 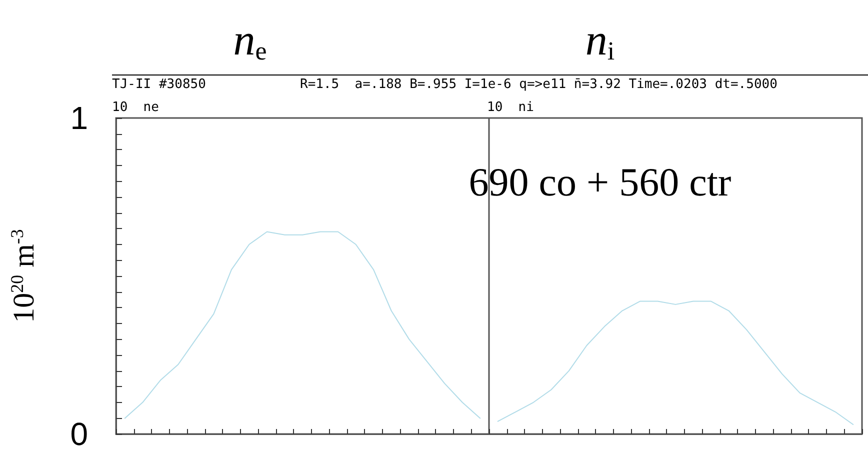 I want to click on y-tick-label: 1, so click(x=79, y=118).